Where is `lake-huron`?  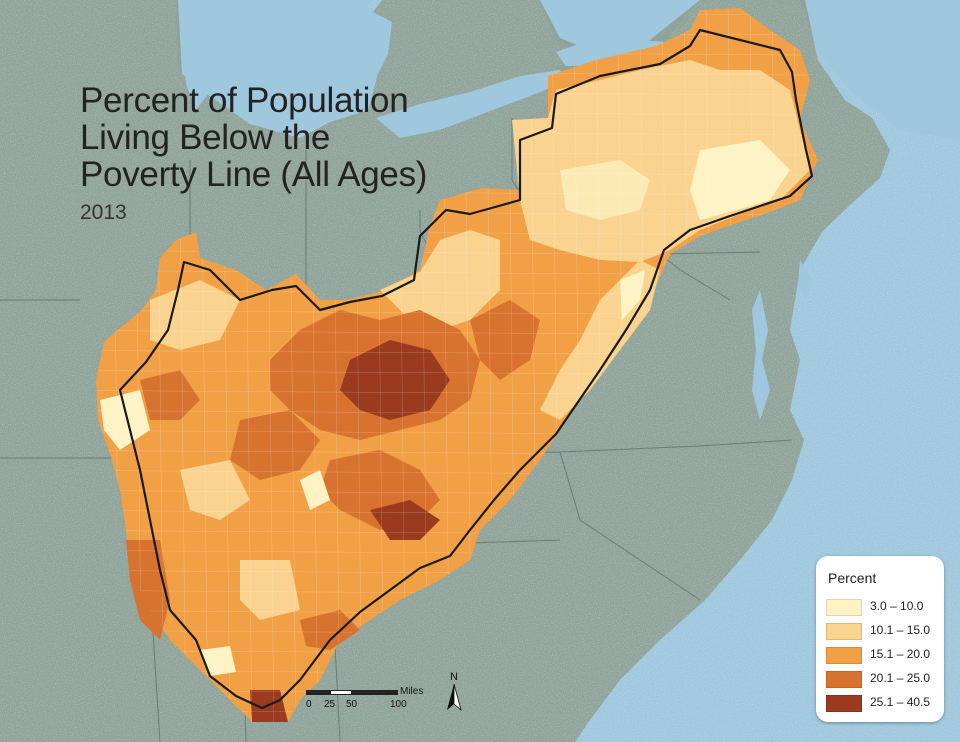
lake-huron is located at coordinates (348, 48).